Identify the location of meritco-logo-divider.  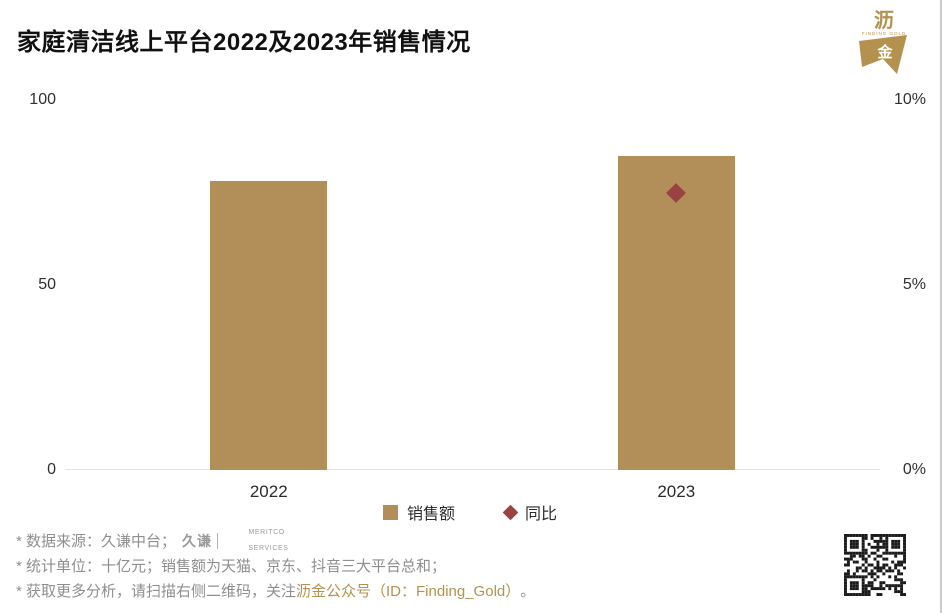
(218, 540).